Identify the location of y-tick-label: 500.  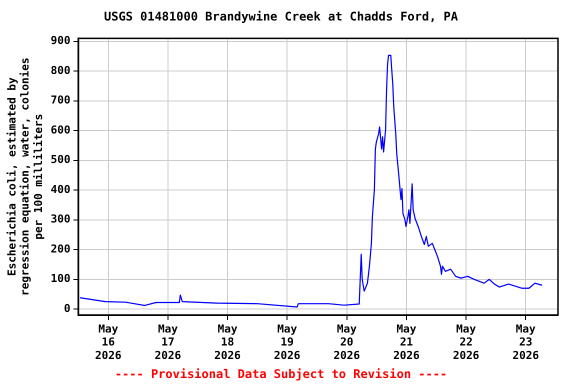
(60, 159).